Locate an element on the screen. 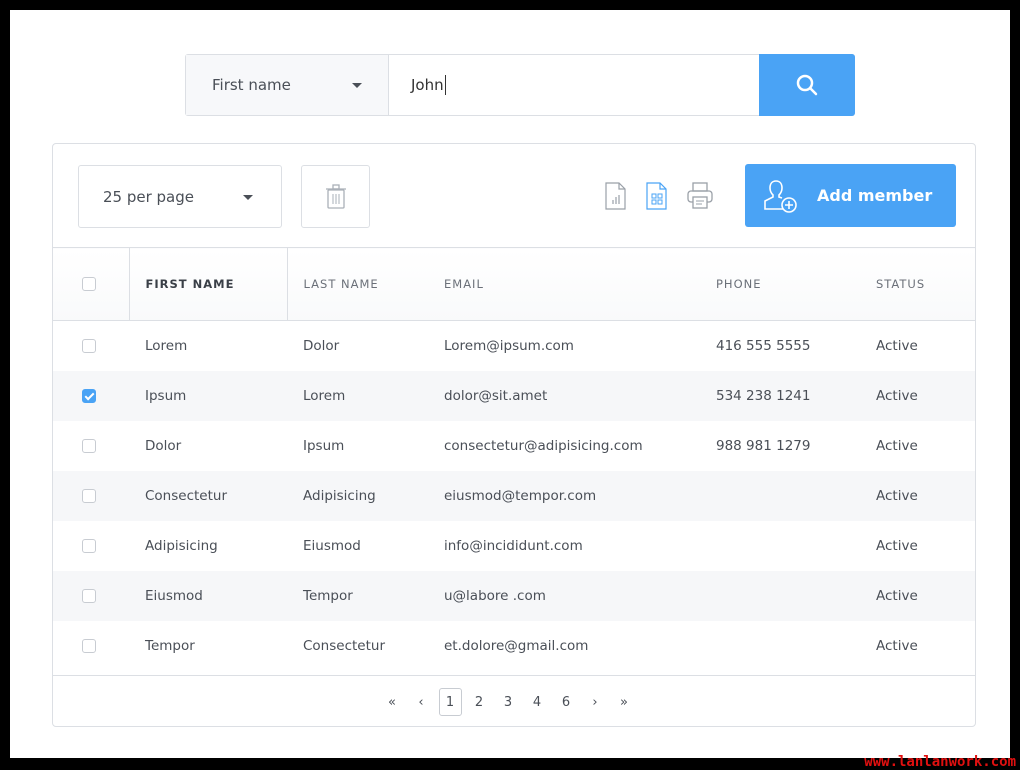  email-cell: eiusmod@tempor.com is located at coordinates (580, 495).